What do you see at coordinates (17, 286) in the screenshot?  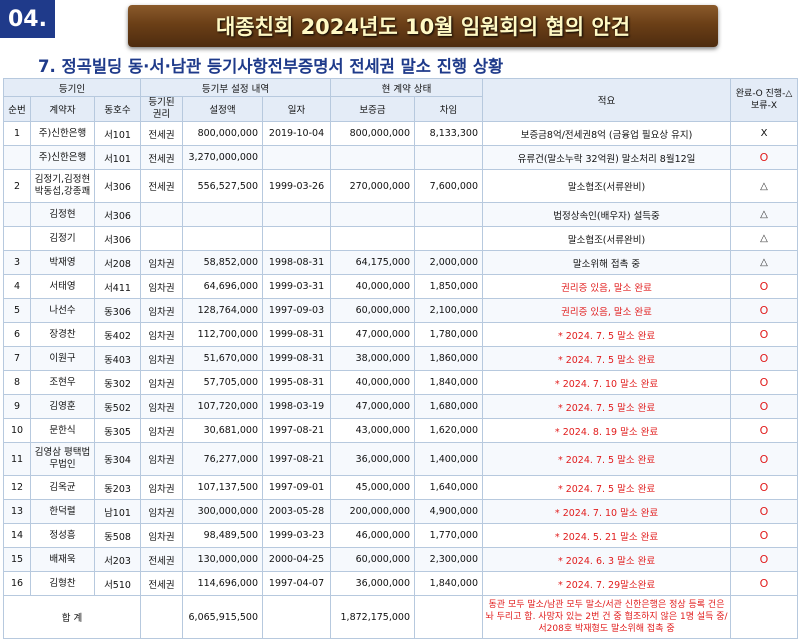 I see `seq-cell: 4` at bounding box center [17, 286].